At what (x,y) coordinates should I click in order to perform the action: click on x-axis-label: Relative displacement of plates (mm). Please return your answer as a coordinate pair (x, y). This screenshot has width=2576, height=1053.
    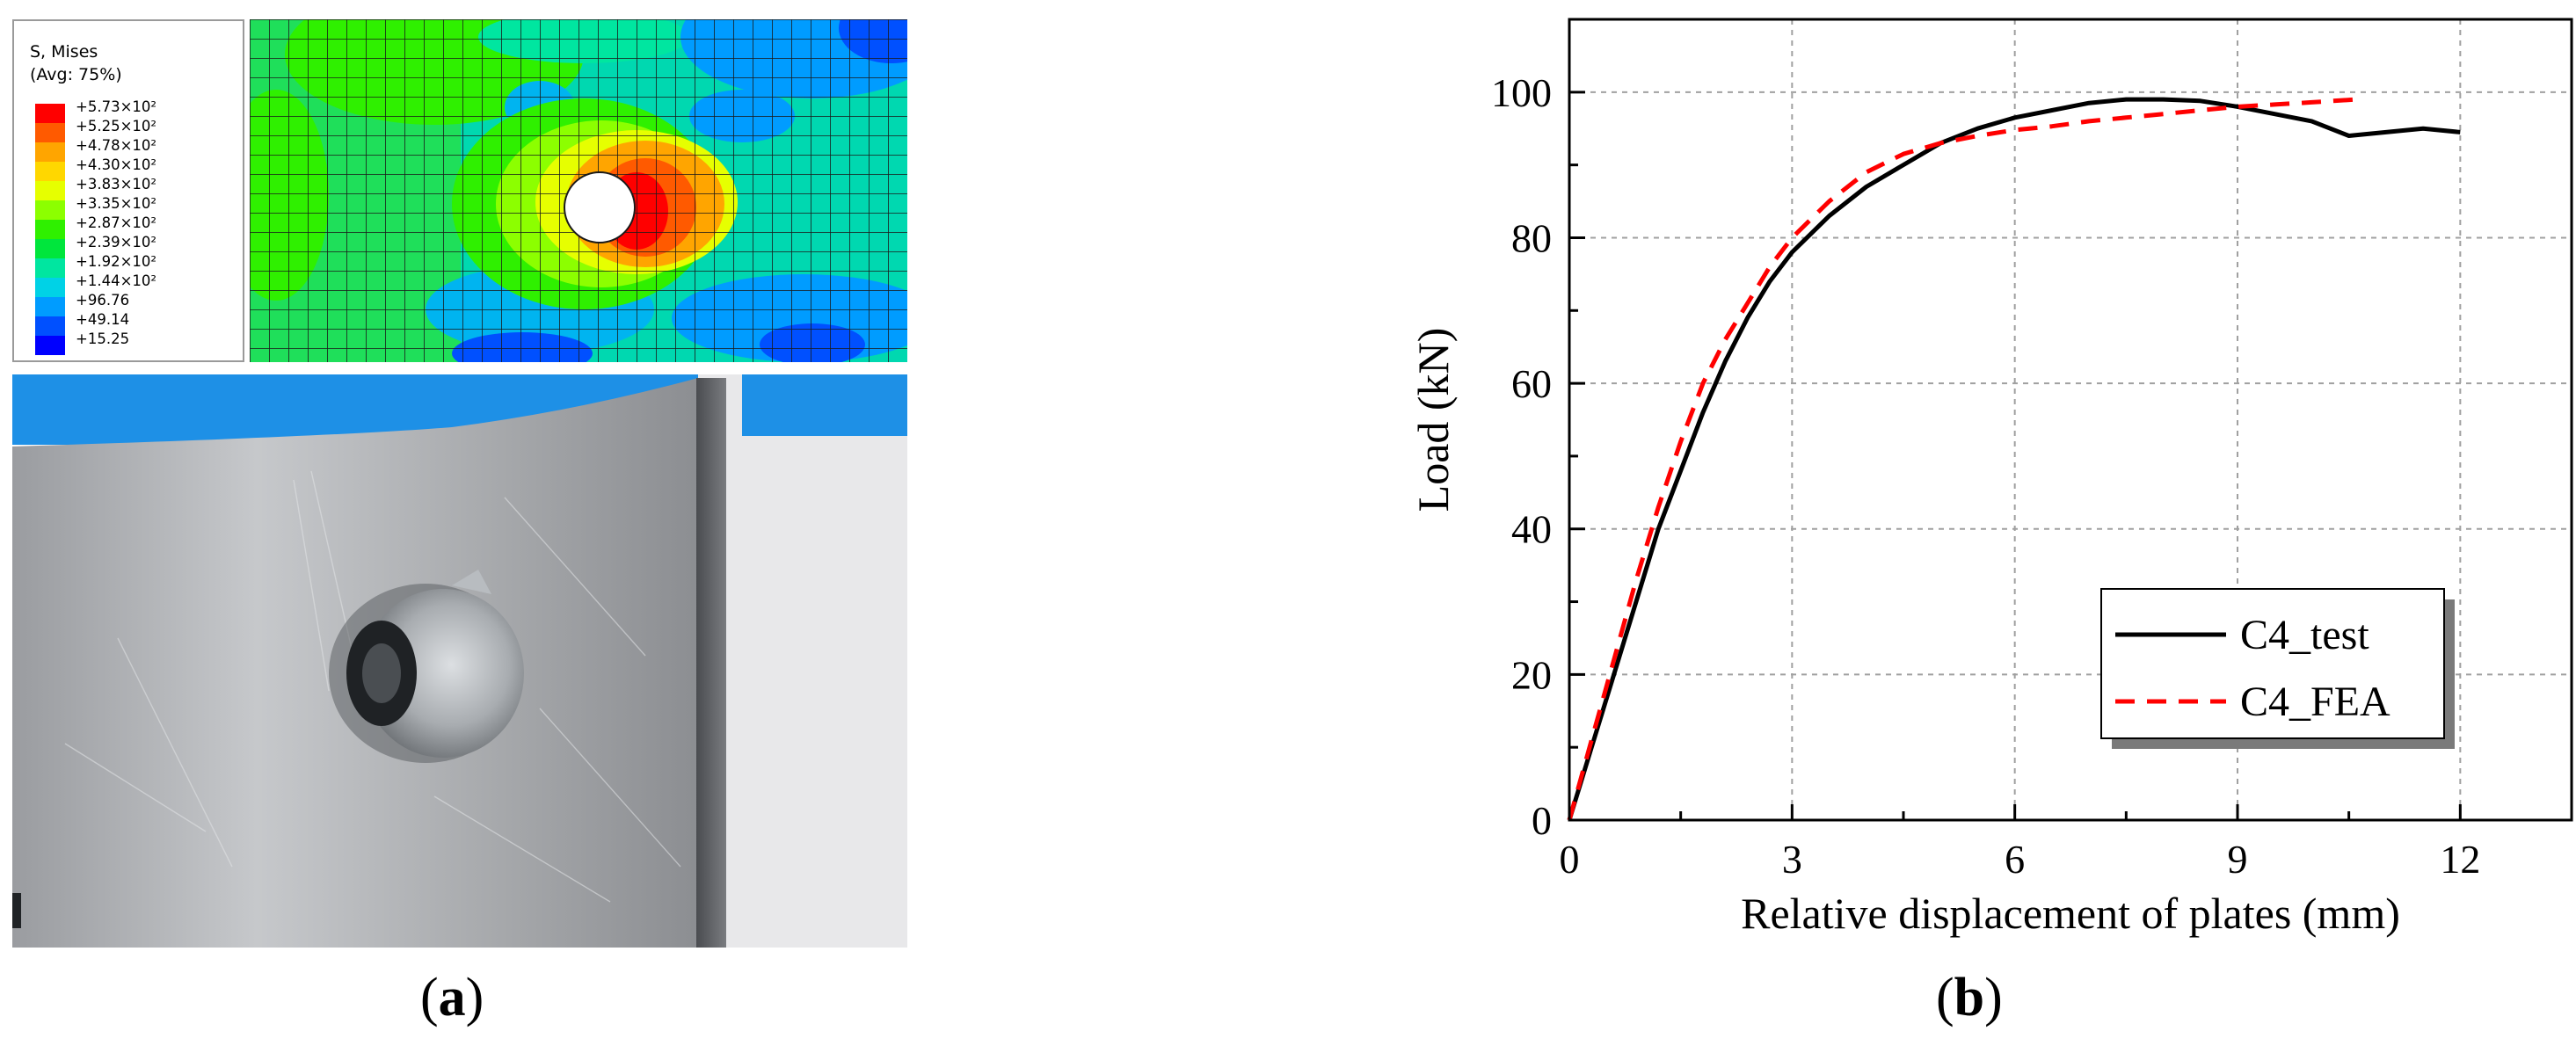
    Looking at the image, I should click on (2070, 914).